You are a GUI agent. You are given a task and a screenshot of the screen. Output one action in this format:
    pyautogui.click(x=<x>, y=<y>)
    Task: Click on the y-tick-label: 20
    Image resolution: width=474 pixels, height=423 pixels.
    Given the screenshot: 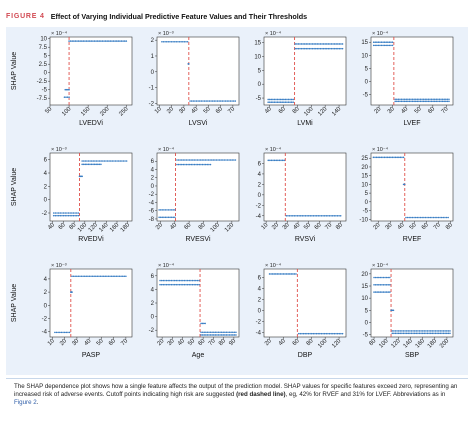 What is the action you would take?
    pyautogui.click(x=364, y=168)
    